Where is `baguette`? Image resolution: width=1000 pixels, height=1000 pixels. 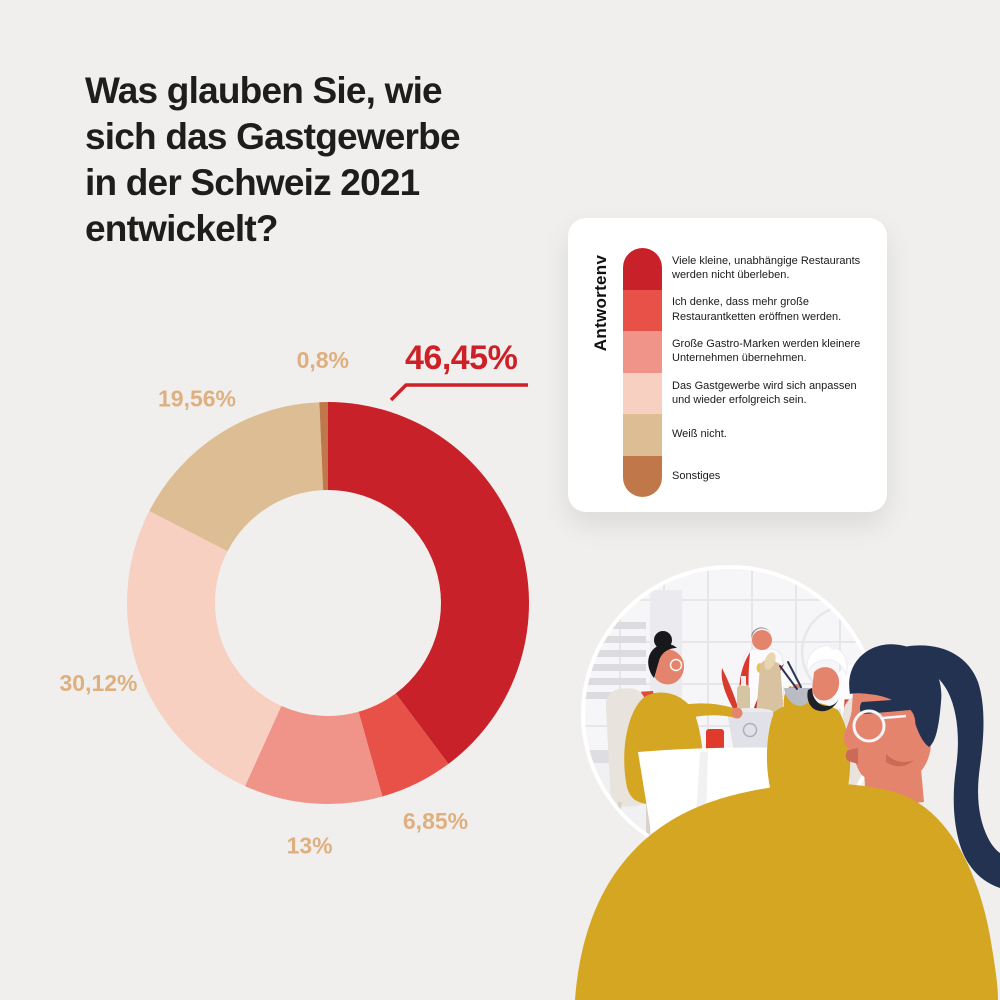
baguette is located at coordinates (770, 661).